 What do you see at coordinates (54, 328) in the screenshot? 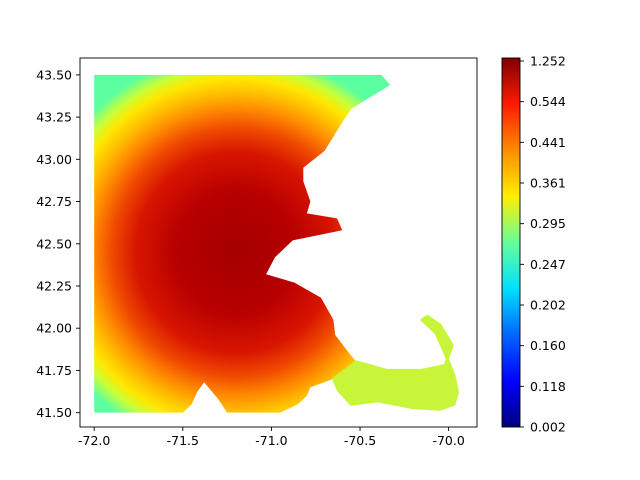
I see `y-tick-label: 42.00` at bounding box center [54, 328].